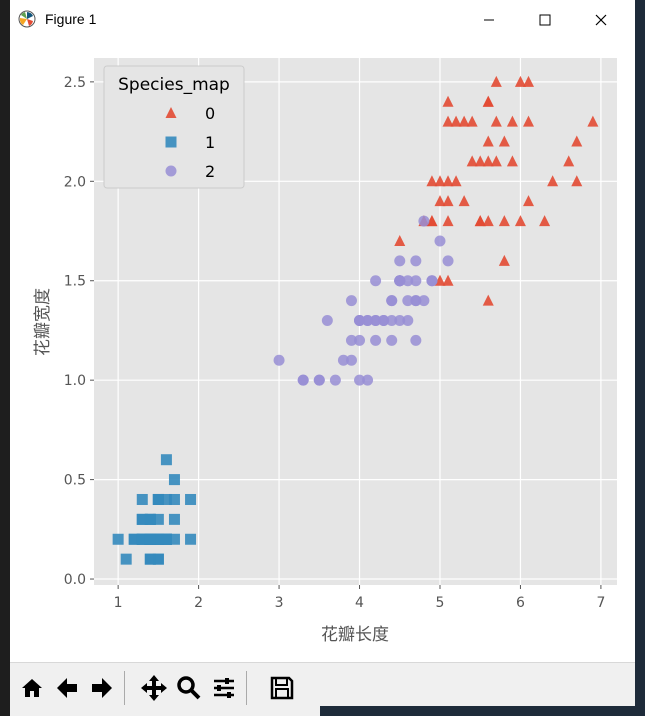 The image size is (645, 716). Describe the element at coordinates (640, 358) in the screenshot. I see `background-editor-strip` at that location.